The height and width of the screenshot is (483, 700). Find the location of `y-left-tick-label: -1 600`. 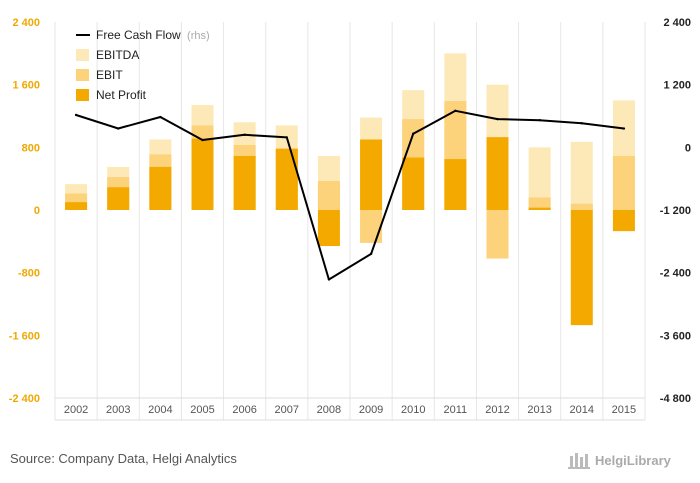

y-left-tick-label: -1 600 is located at coordinates (24, 336).